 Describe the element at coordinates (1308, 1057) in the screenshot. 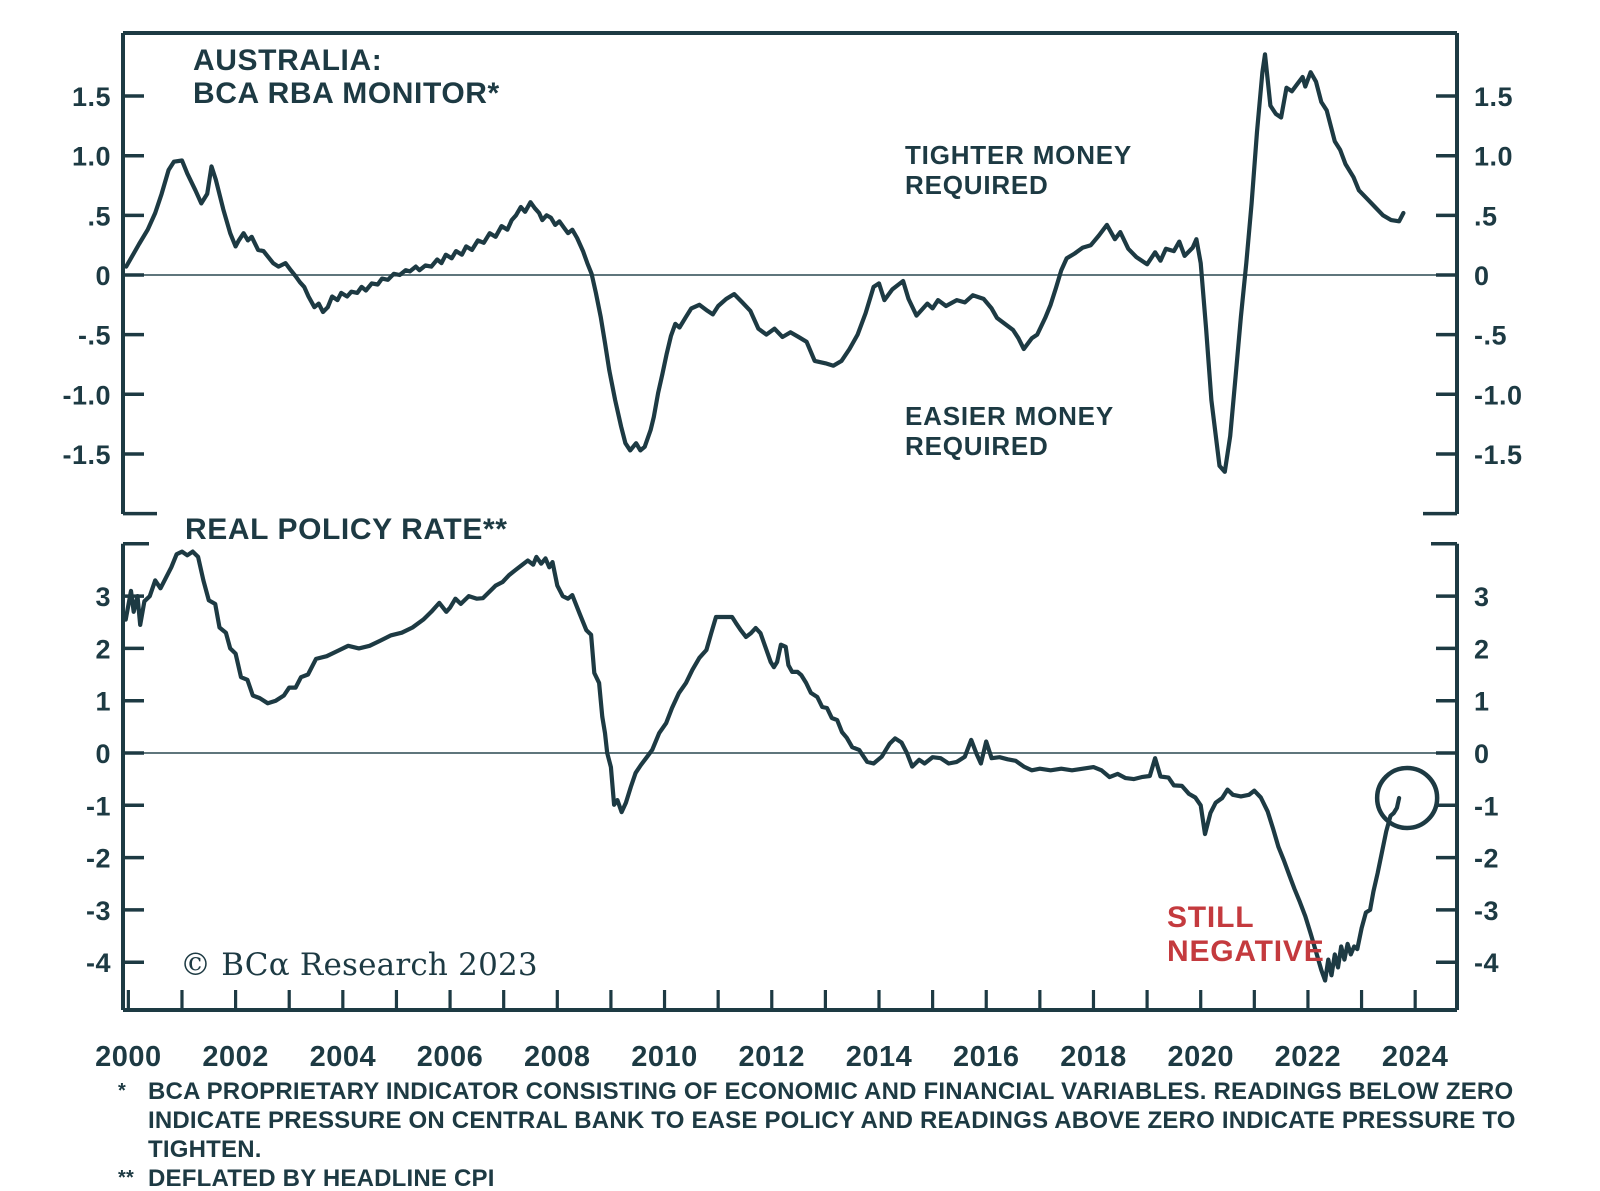

I see `svg-text: 2022` at that location.